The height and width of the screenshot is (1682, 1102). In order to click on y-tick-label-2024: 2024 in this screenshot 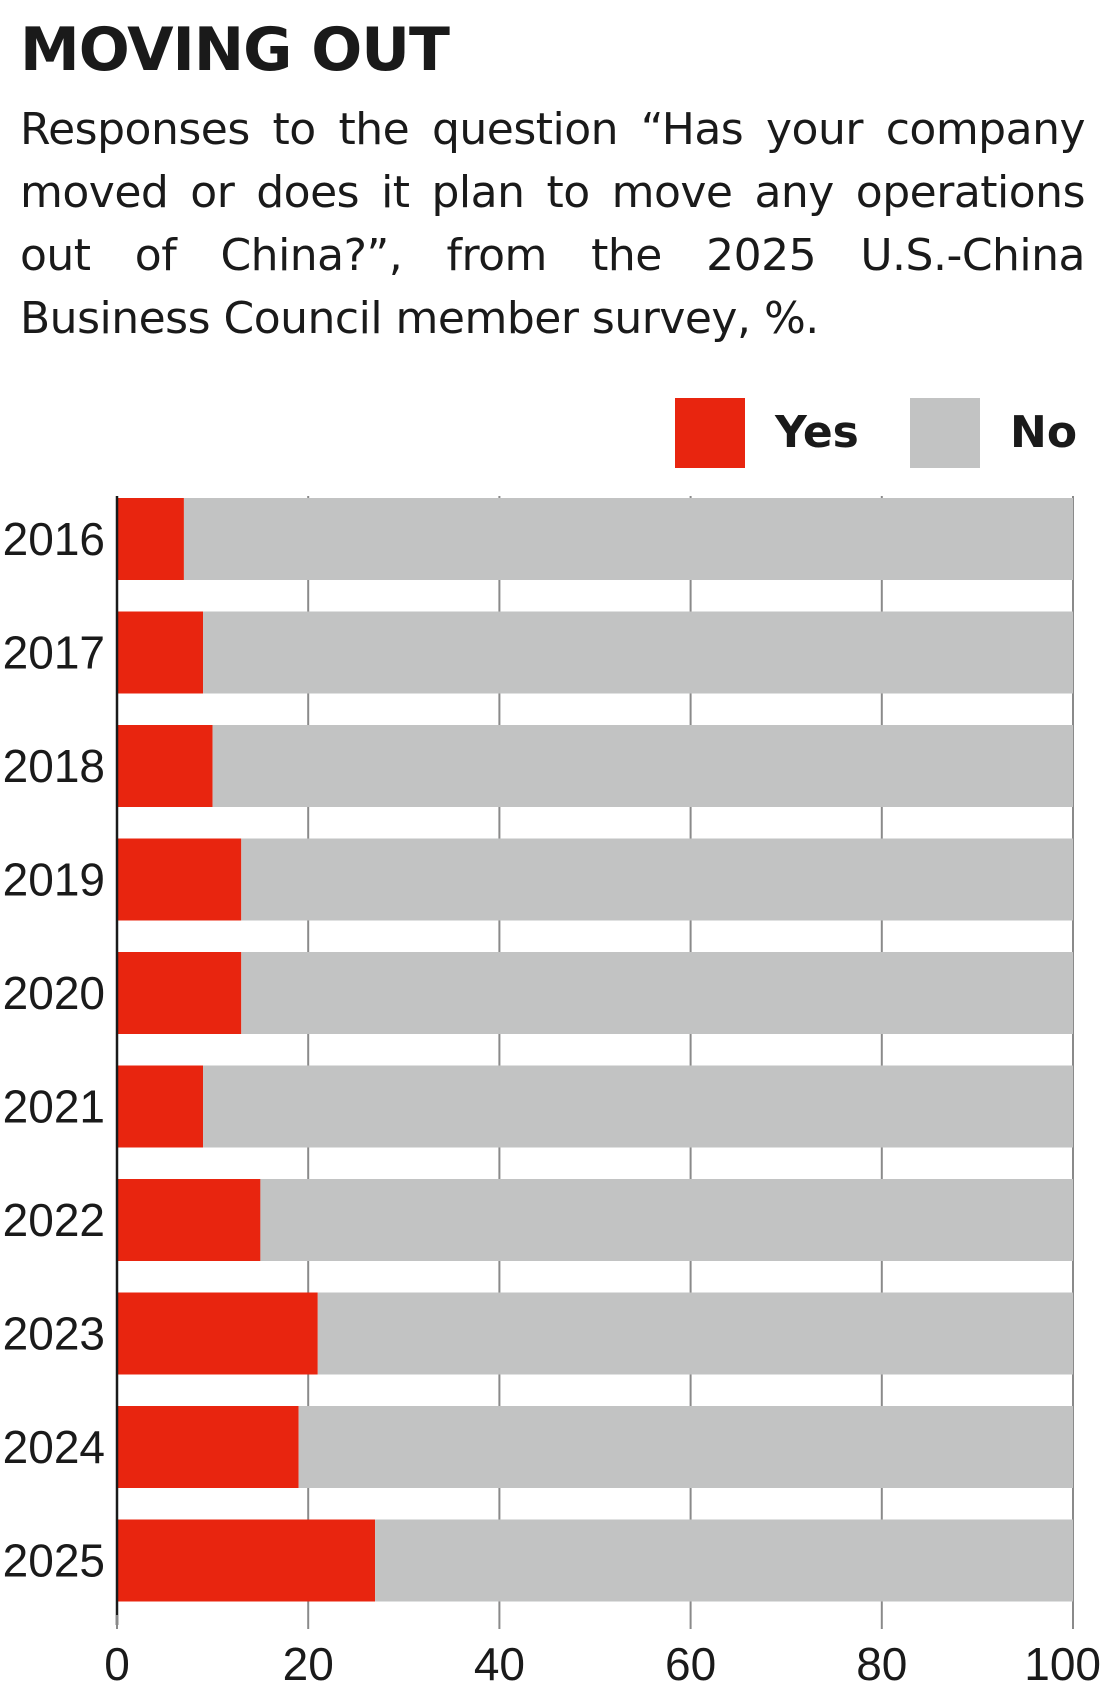, I will do `click(54, 1447)`.